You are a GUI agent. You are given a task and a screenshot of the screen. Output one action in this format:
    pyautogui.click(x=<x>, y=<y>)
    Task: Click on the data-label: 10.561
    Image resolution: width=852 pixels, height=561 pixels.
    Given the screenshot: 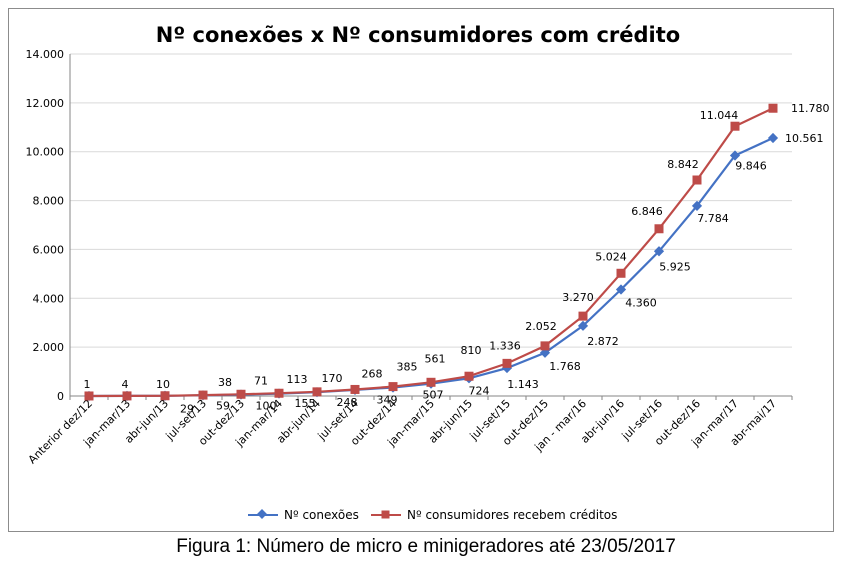 What is the action you would take?
    pyautogui.click(x=804, y=138)
    